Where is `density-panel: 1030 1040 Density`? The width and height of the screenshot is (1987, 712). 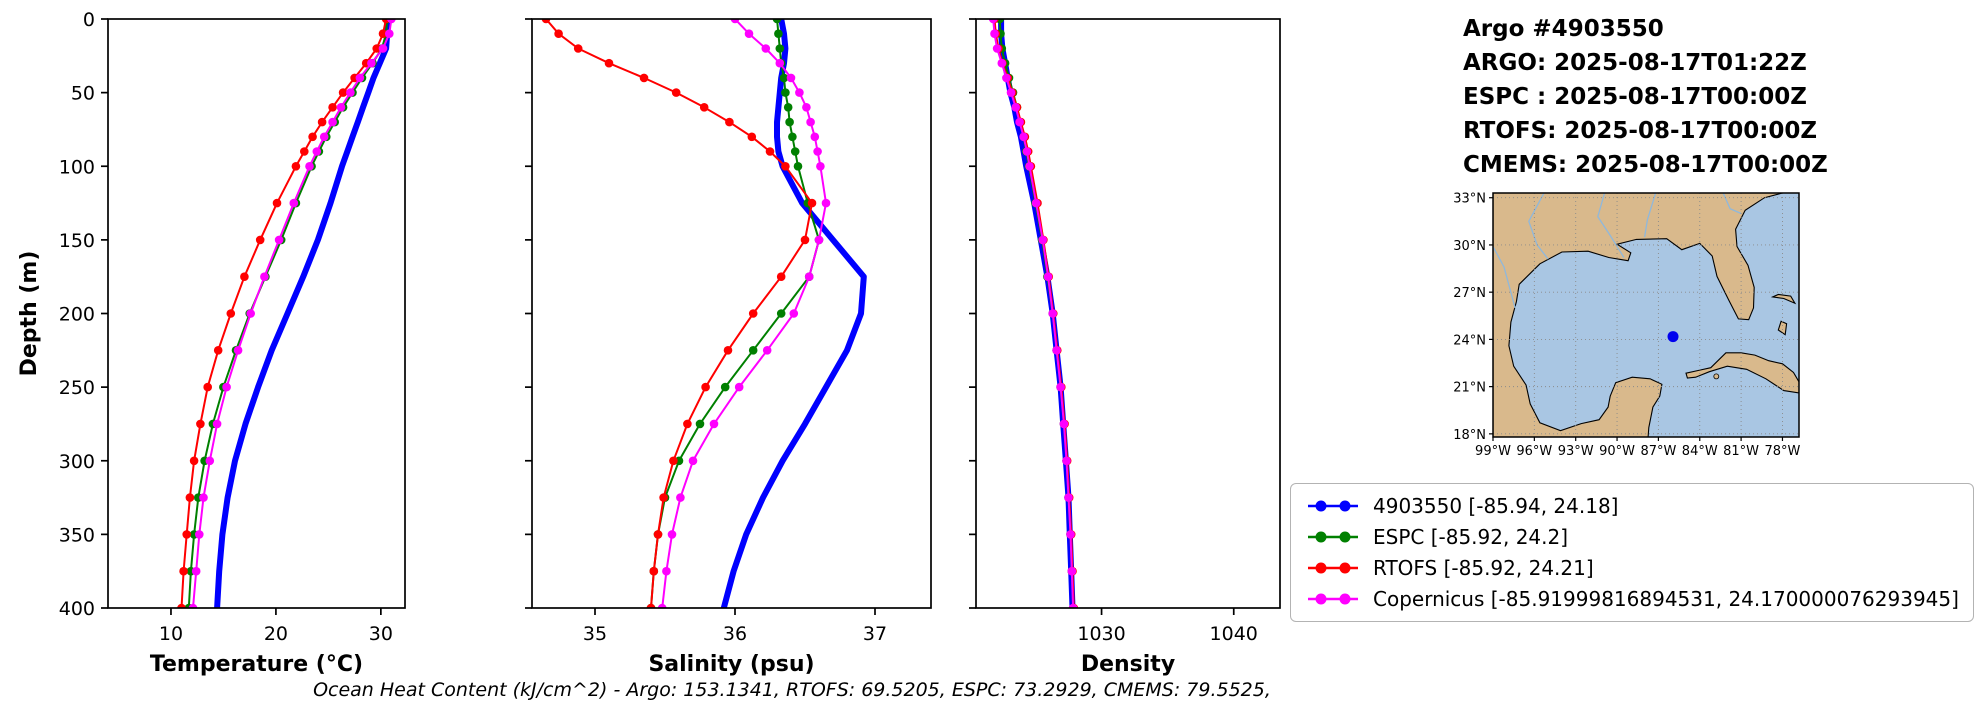
density-panel: 1030 1040 Density is located at coordinates (1125, 347).